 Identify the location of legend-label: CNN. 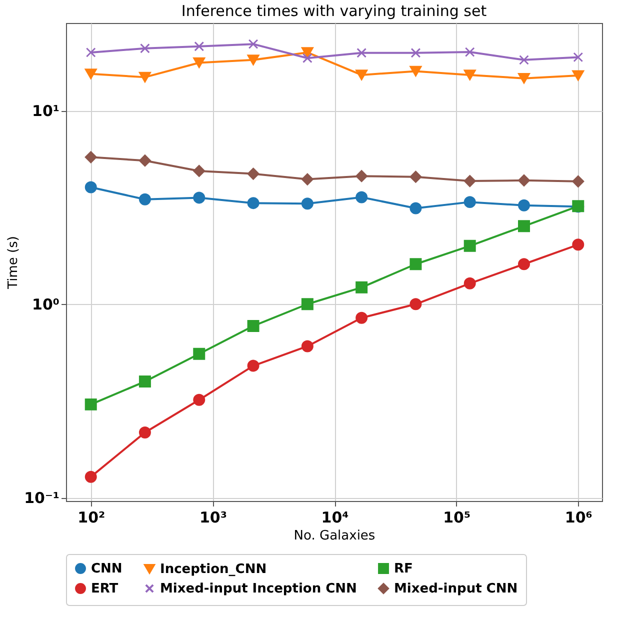
(106, 569).